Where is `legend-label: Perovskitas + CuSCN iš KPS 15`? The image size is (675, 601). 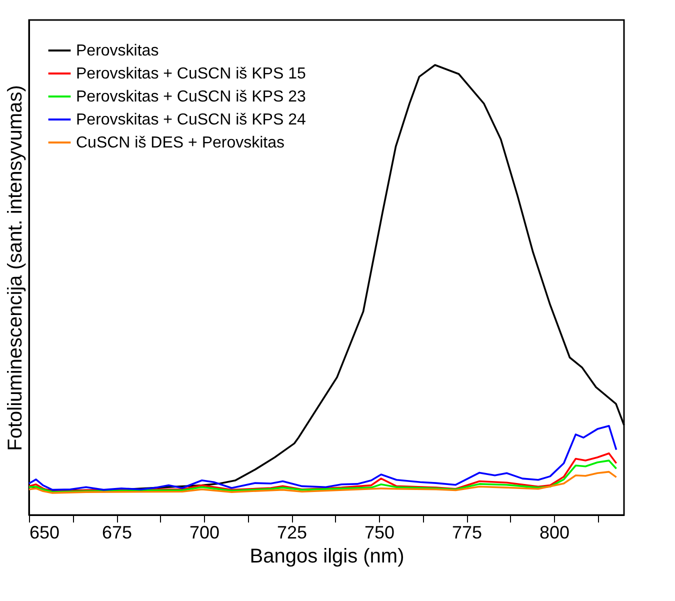 legend-label: Perovskitas + CuSCN iš KPS 15 is located at coordinates (191, 74).